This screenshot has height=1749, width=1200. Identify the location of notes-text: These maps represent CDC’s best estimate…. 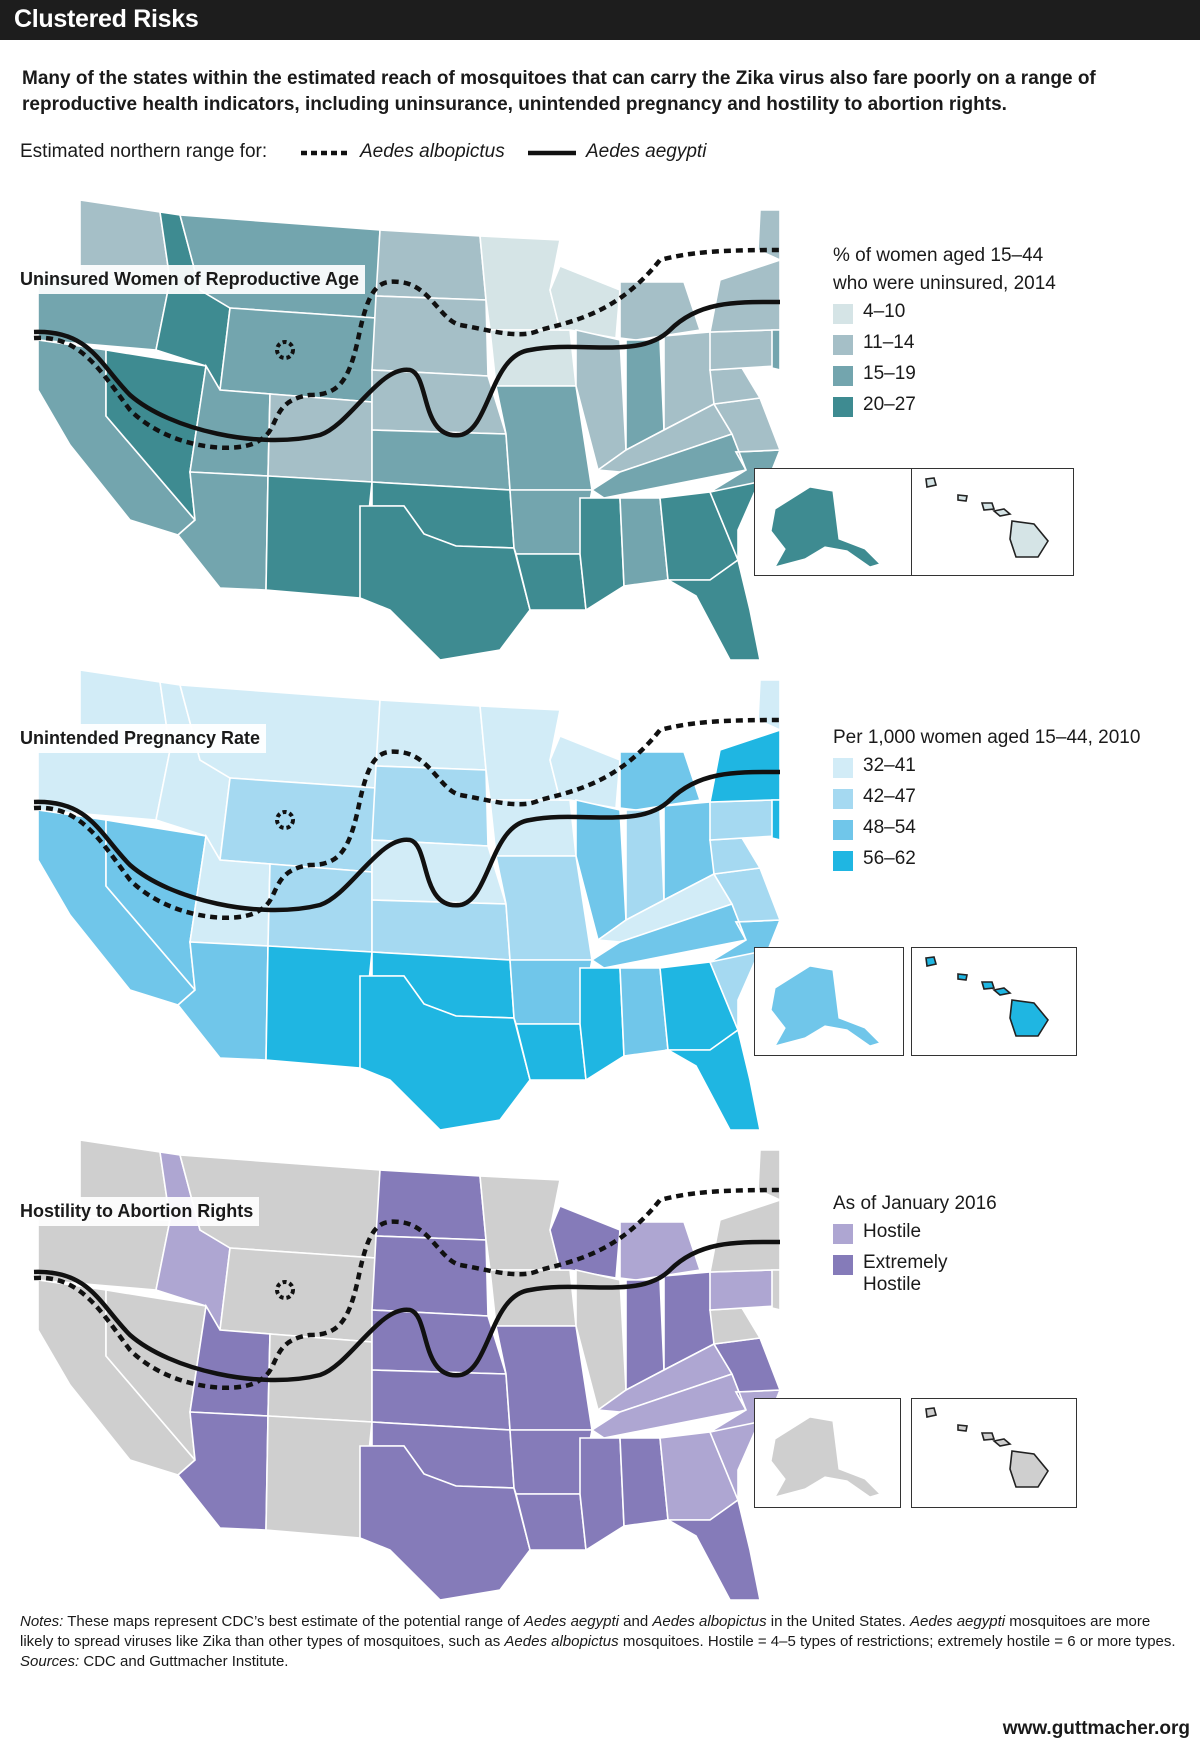
(293, 1621).